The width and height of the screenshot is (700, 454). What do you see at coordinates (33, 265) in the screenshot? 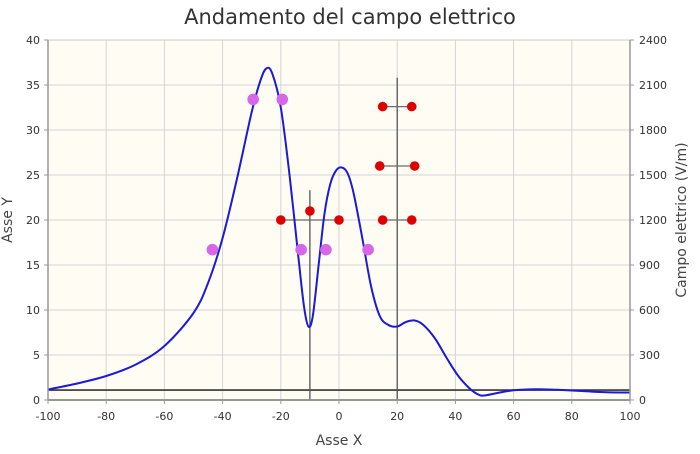
I see `y-tick-label: 15` at bounding box center [33, 265].